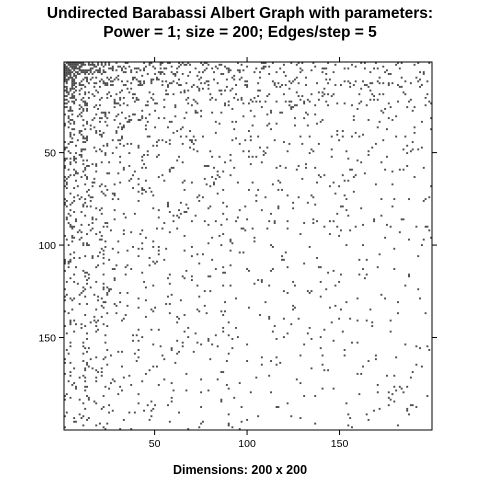 Image resolution: width=480 pixels, height=480 pixels. Describe the element at coordinates (240, 470) in the screenshot. I see `x-axis-label: Dimensions: 200 x 200` at that location.